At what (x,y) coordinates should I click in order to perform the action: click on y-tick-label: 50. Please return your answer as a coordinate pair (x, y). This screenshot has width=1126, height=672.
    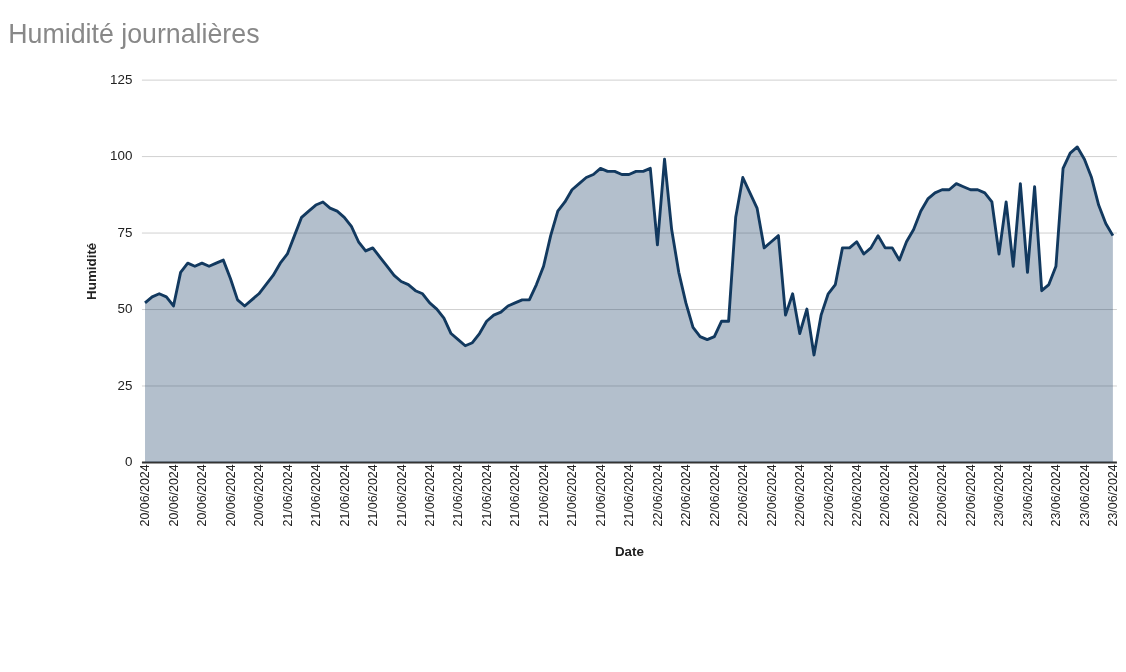
    Looking at the image, I should click on (125, 309).